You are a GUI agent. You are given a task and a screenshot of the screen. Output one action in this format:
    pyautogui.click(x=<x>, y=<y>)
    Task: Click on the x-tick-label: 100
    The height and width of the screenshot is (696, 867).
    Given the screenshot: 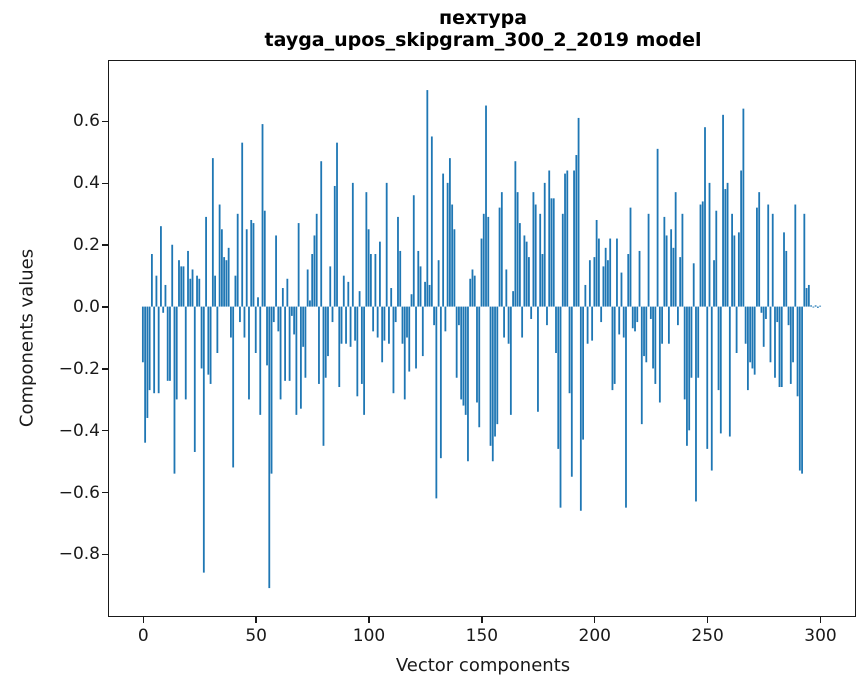 What is the action you would take?
    pyautogui.click(x=369, y=636)
    